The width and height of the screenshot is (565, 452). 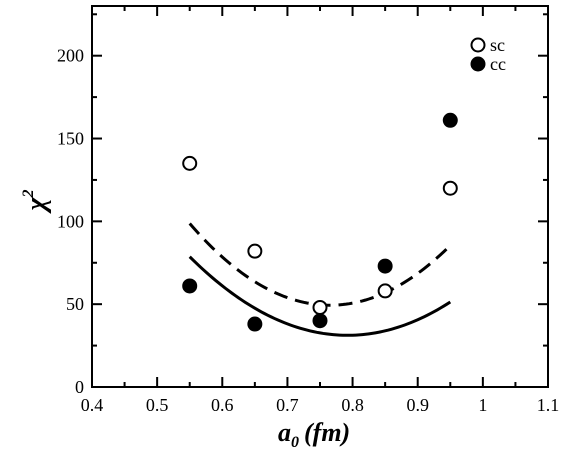 What do you see at coordinates (482, 405) in the screenshot?
I see `x-tick-label: 1` at bounding box center [482, 405].